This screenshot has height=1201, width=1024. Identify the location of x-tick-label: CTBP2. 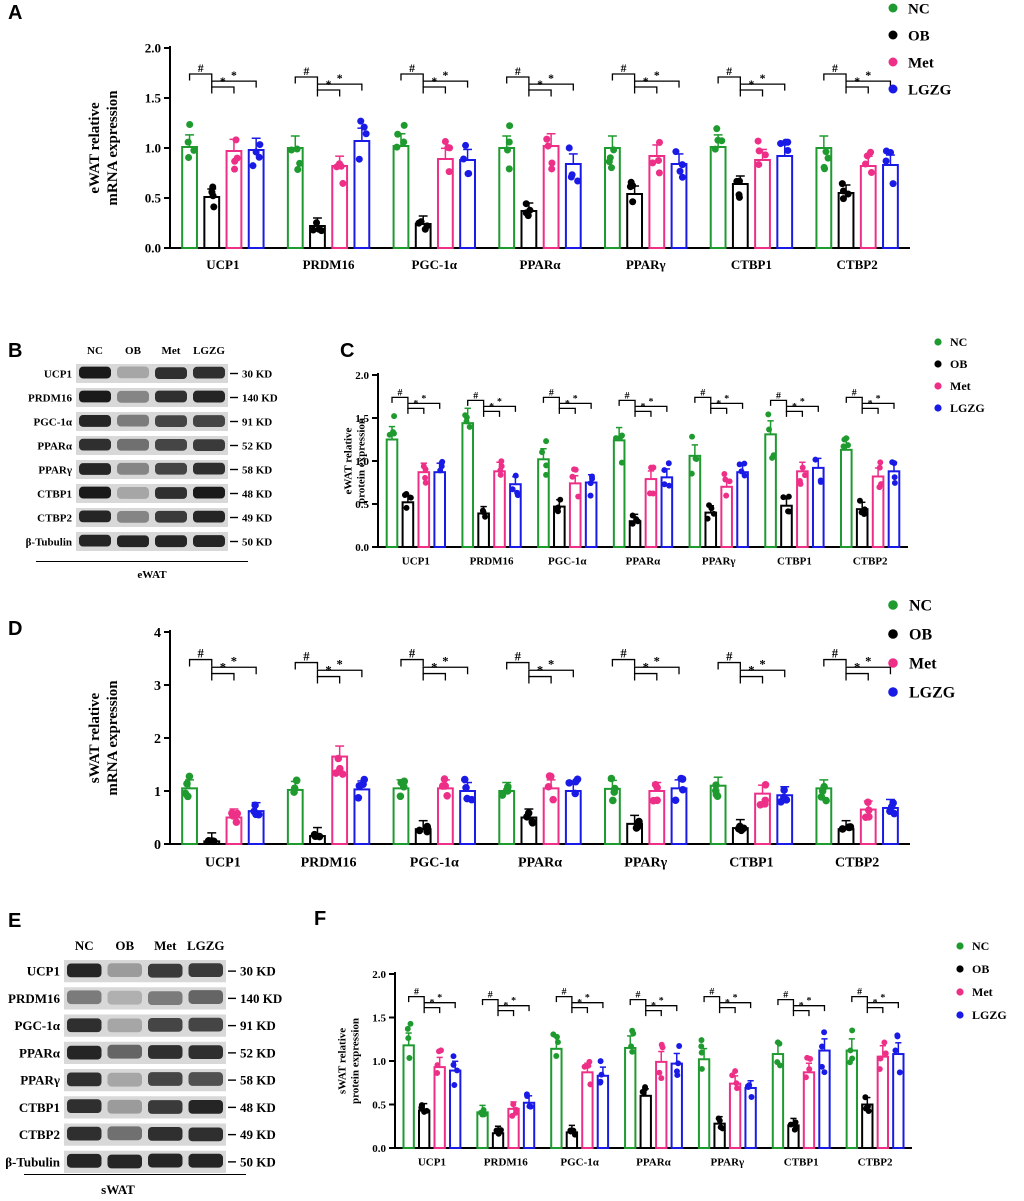
(857, 264).